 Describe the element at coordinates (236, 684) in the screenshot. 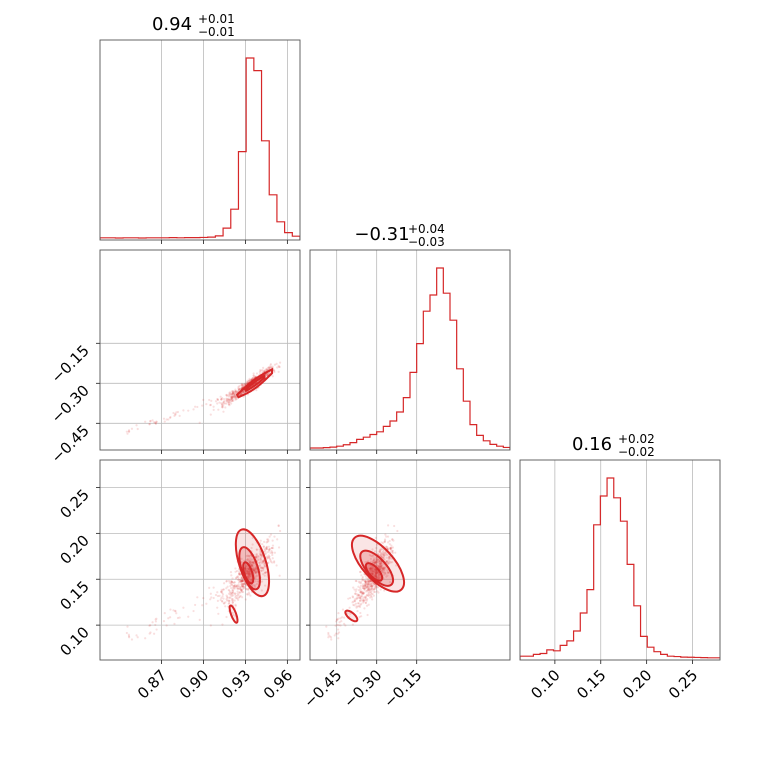

I see `x-tick-label: 0.93` at that location.